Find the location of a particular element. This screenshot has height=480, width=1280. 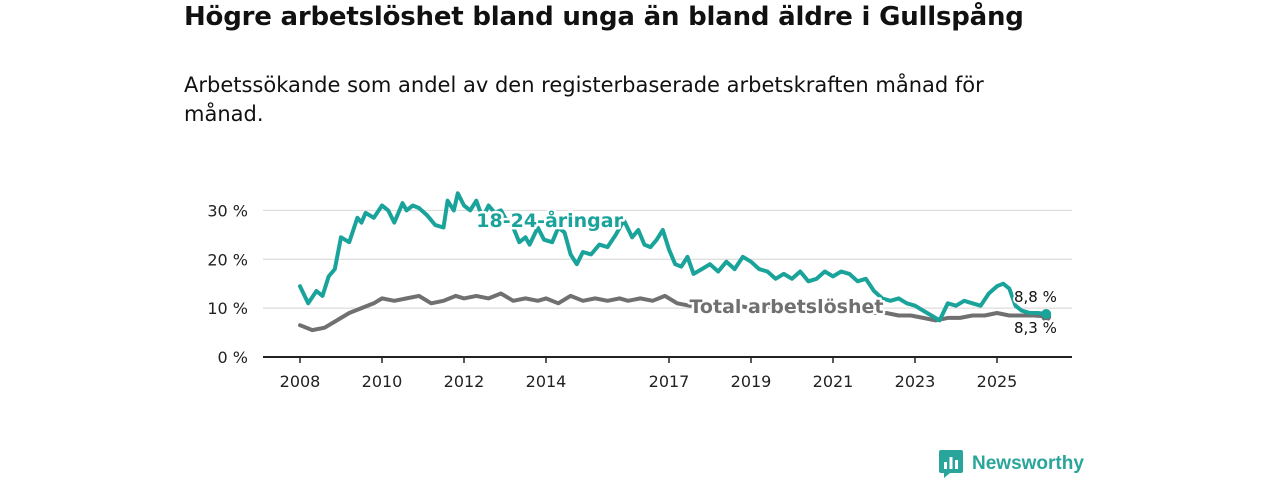

x-tick-label: 2017 is located at coordinates (669, 381).